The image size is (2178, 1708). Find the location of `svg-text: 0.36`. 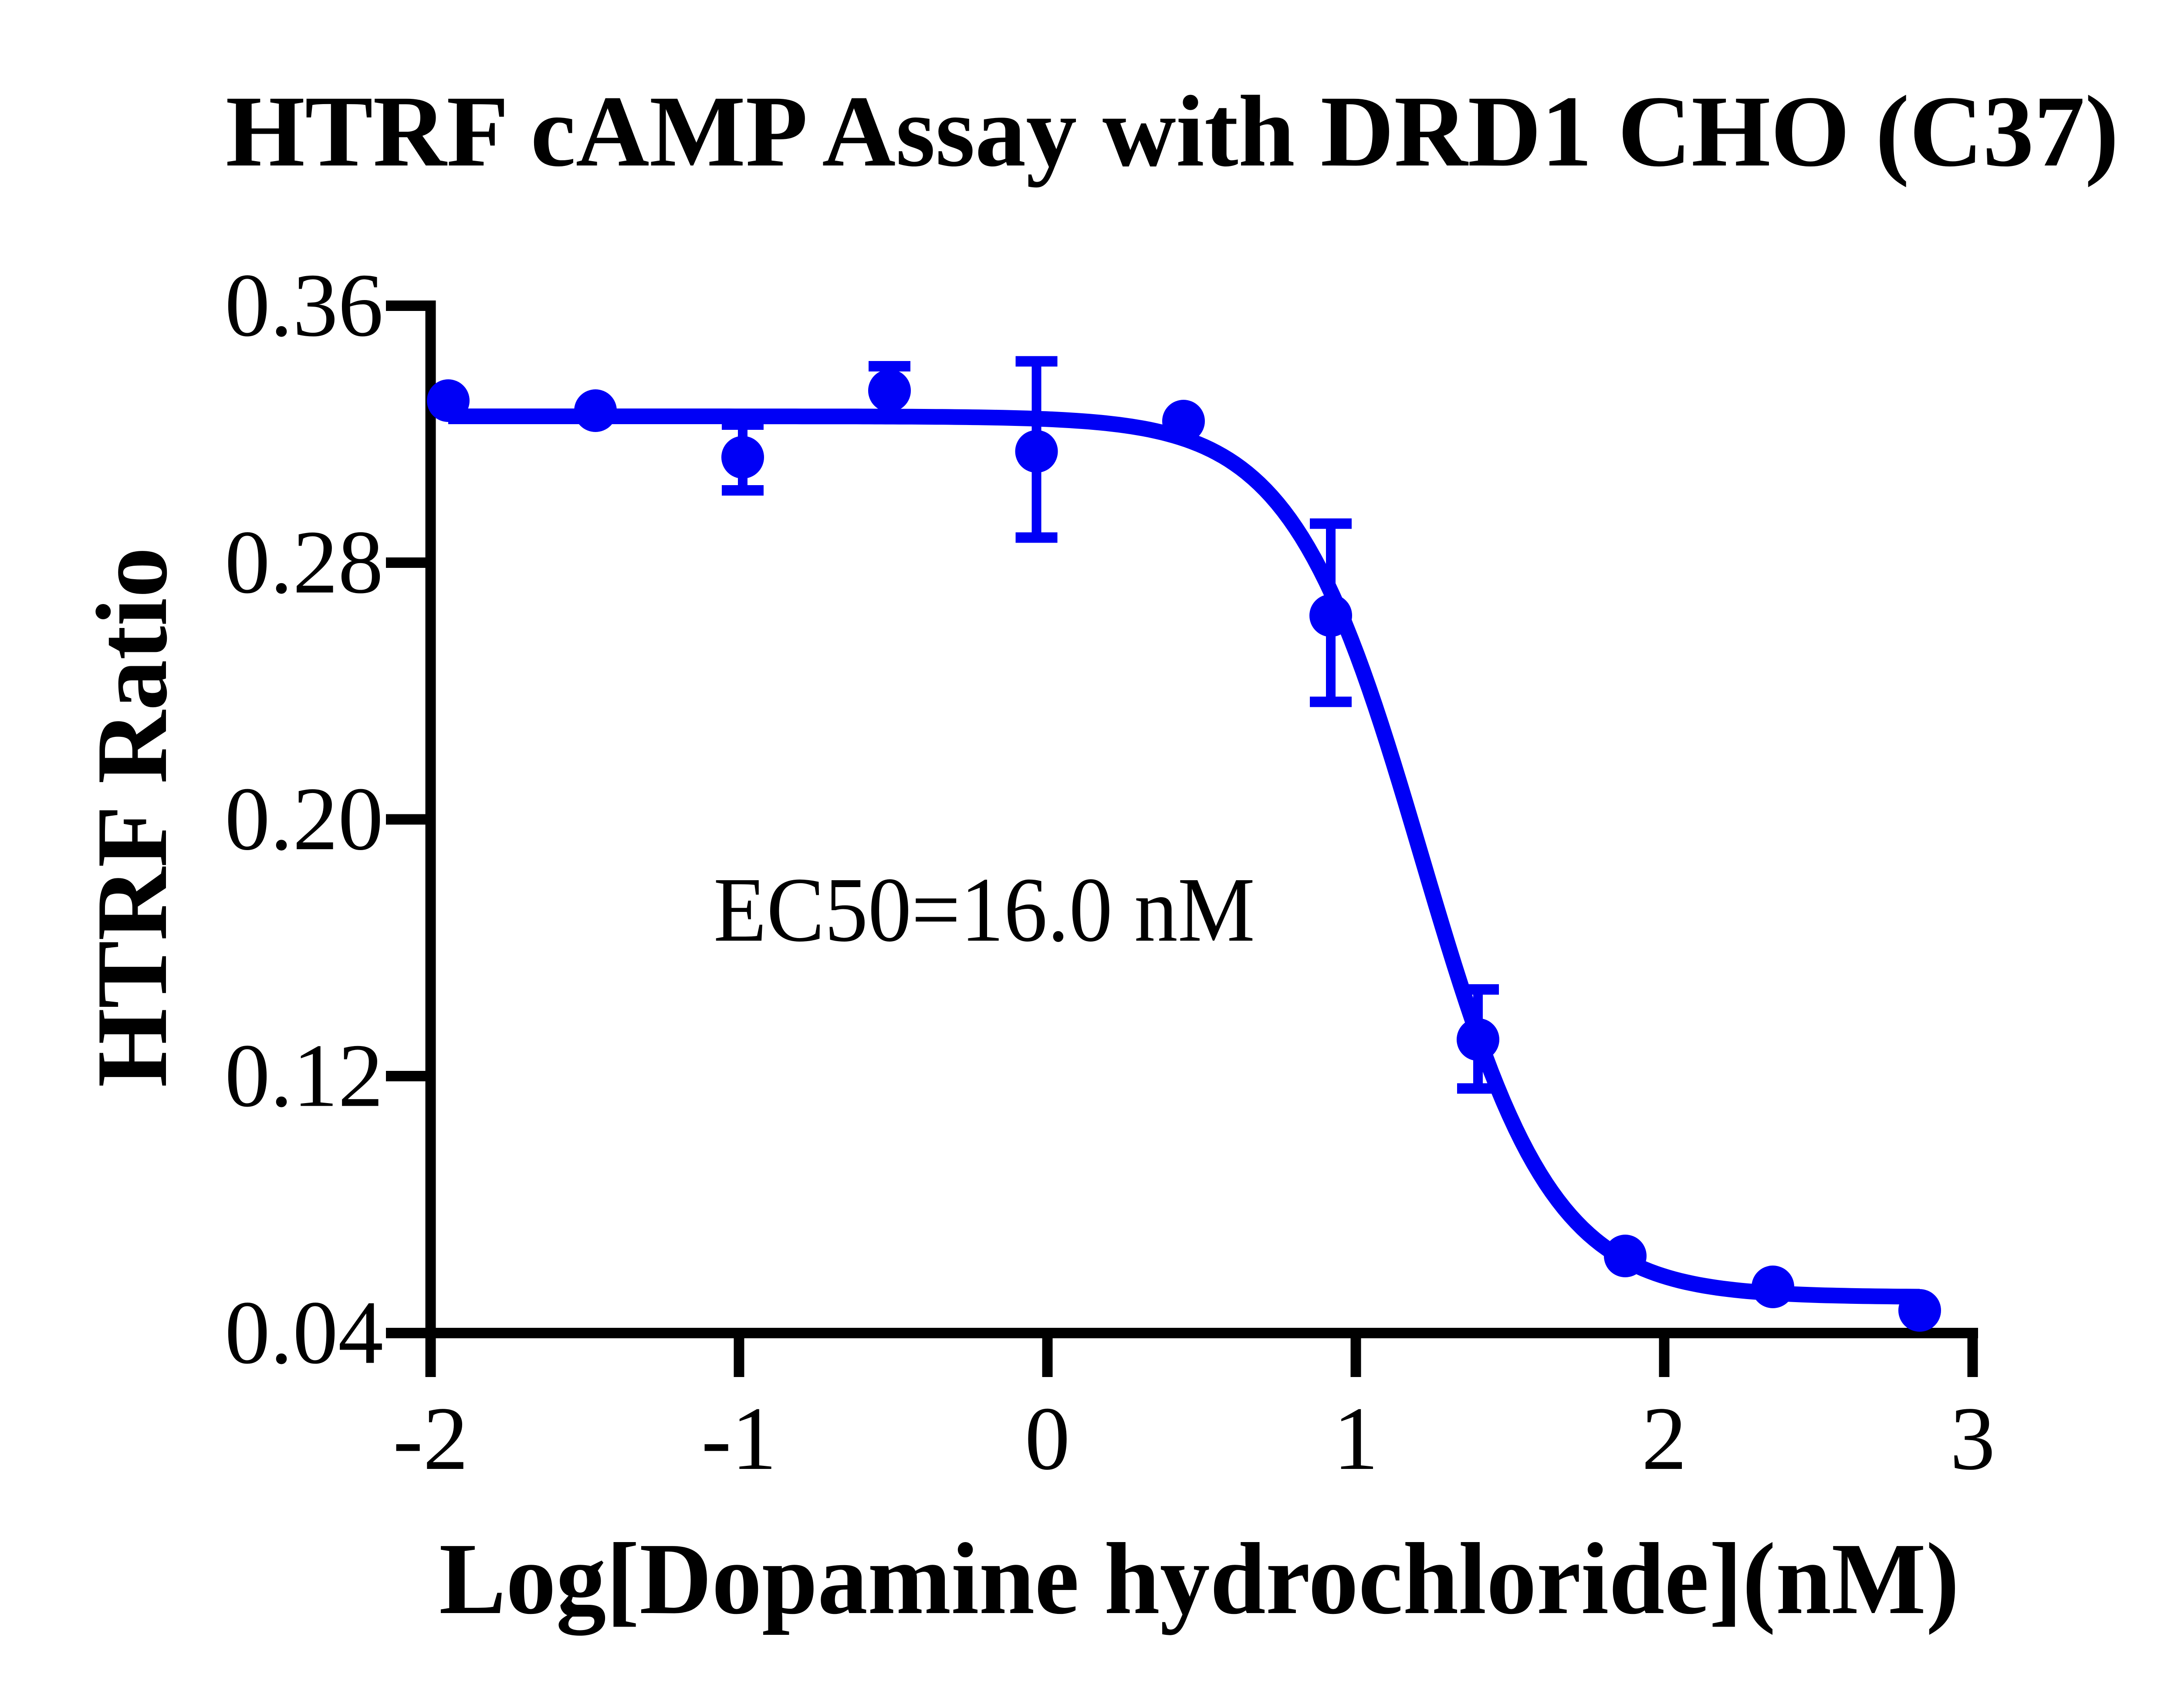

svg-text: 0.36 is located at coordinates (304, 305).